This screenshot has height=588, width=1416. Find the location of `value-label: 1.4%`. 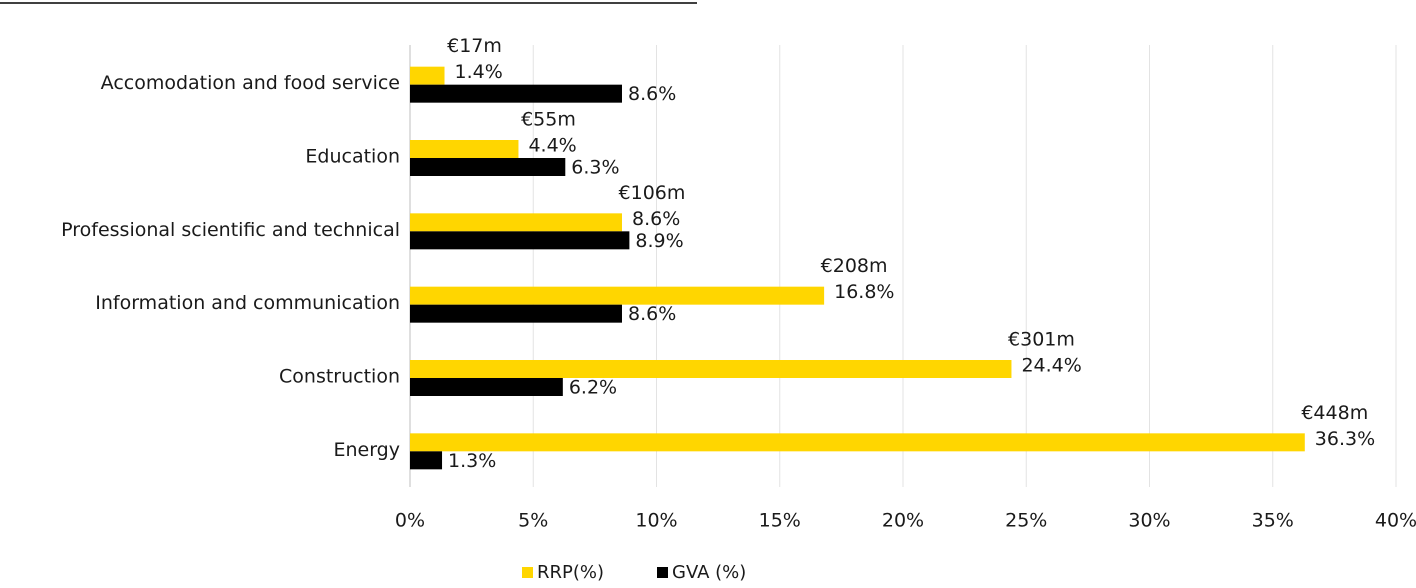

value-label: 1.4% is located at coordinates (479, 72).